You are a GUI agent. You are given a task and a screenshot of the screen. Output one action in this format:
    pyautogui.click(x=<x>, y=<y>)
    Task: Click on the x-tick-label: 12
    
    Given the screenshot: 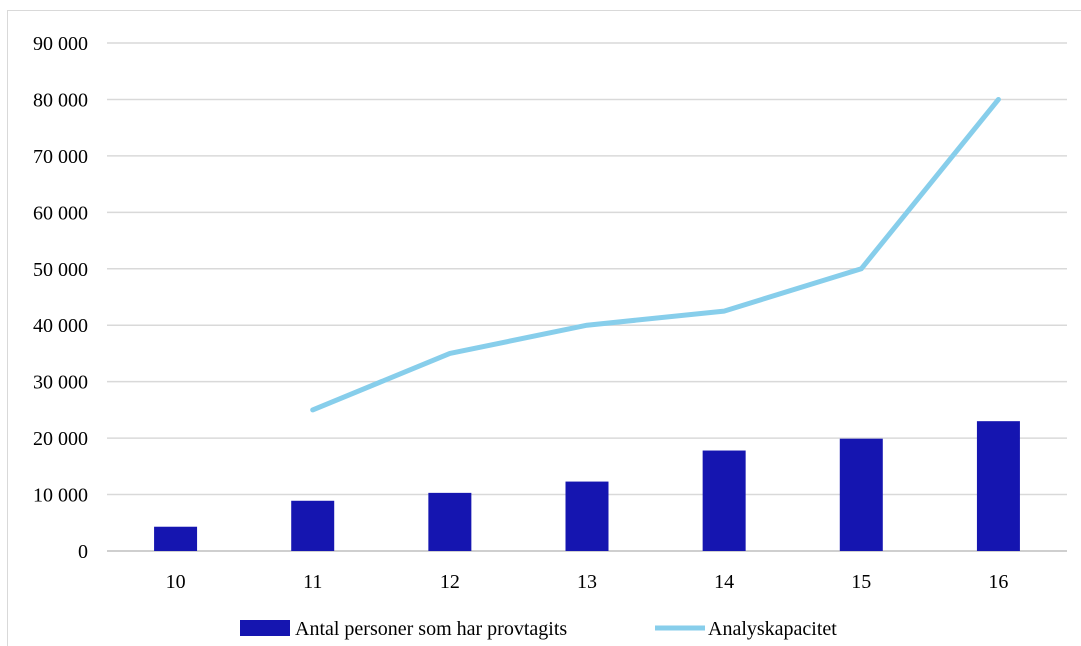 What is the action you would take?
    pyautogui.click(x=450, y=582)
    